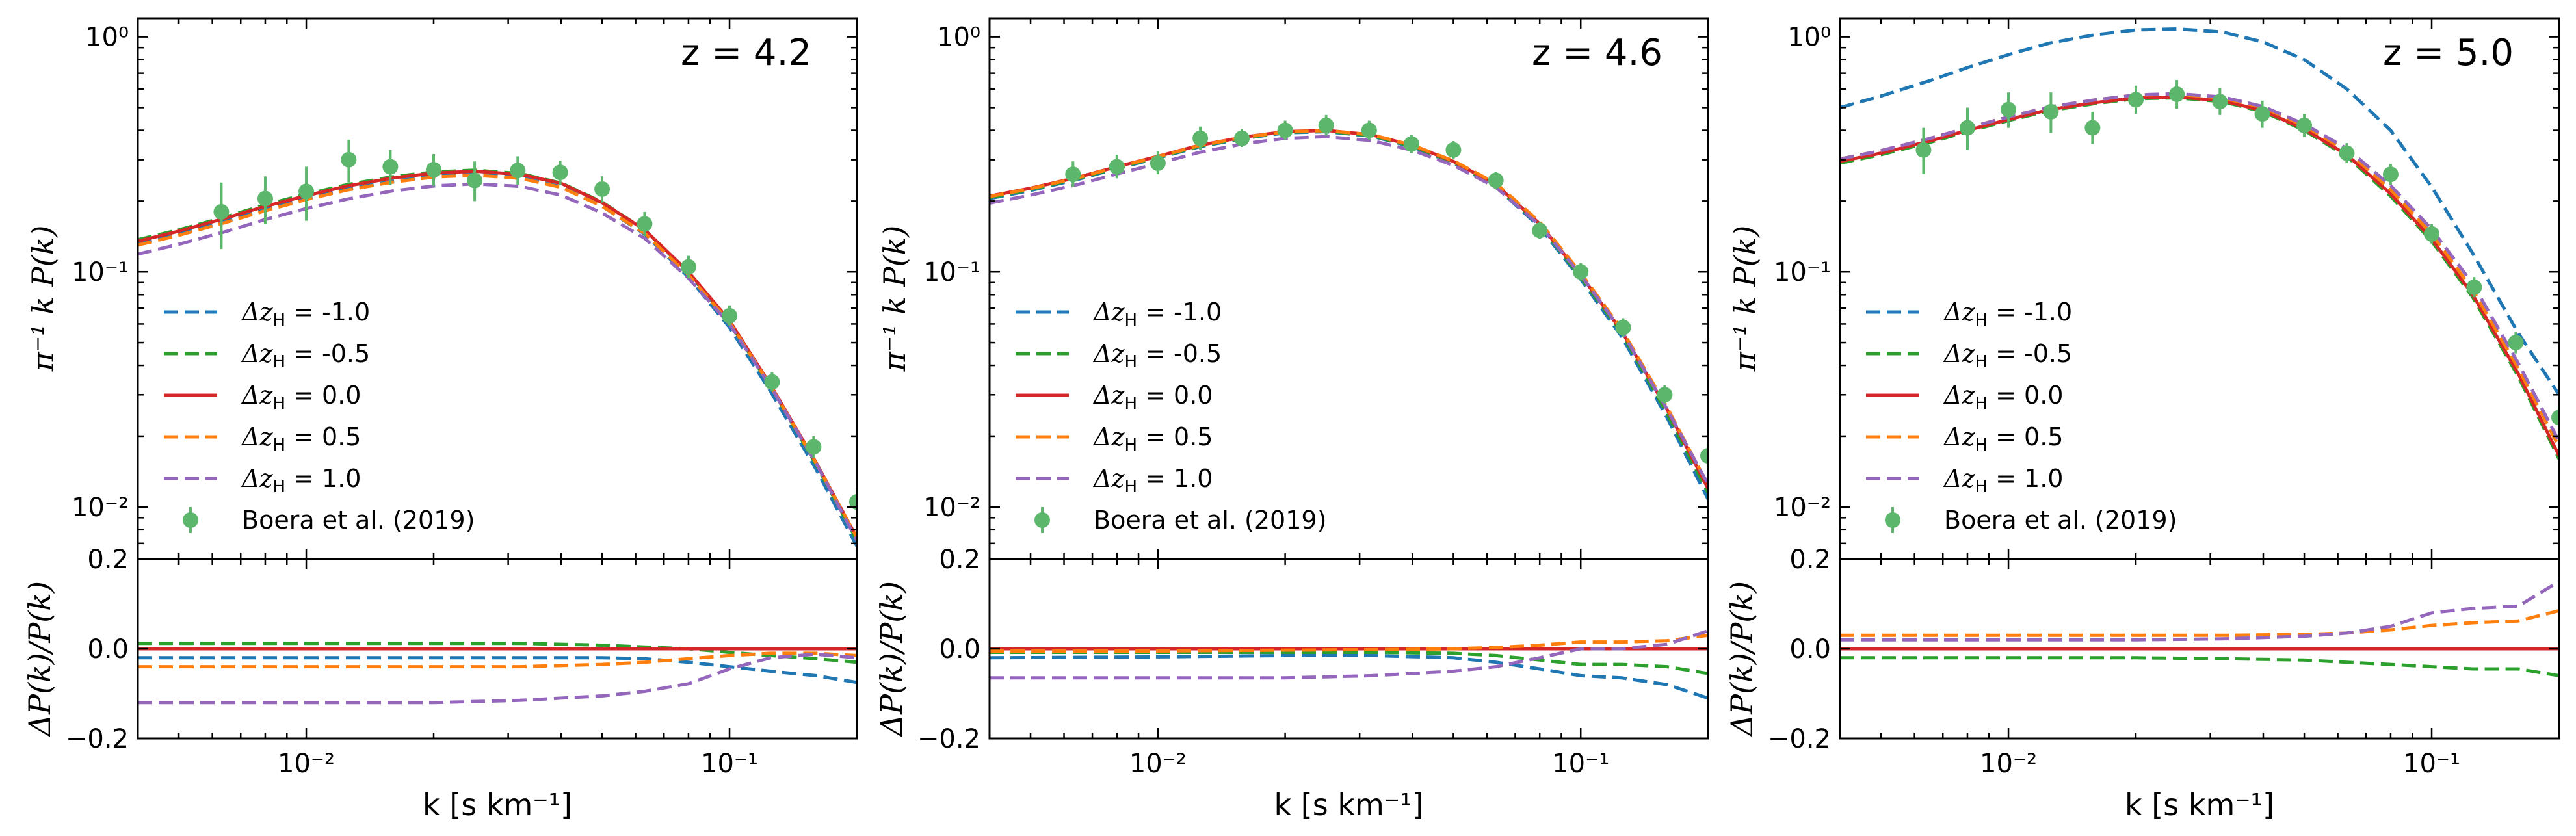 This screenshot has height=836, width=2576. What do you see at coordinates (1597, 53) in the screenshot?
I see `redshift-label: z = 4.6` at bounding box center [1597, 53].